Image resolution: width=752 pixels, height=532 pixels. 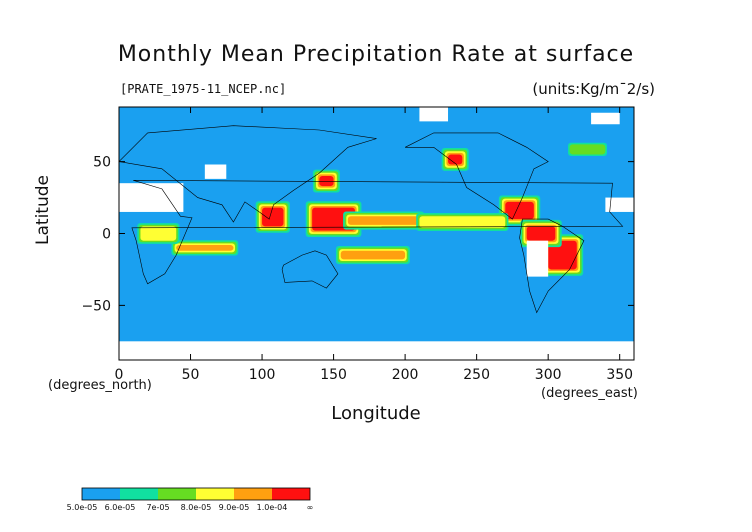 I want to click on x-tick-label: 300, so click(x=548, y=375).